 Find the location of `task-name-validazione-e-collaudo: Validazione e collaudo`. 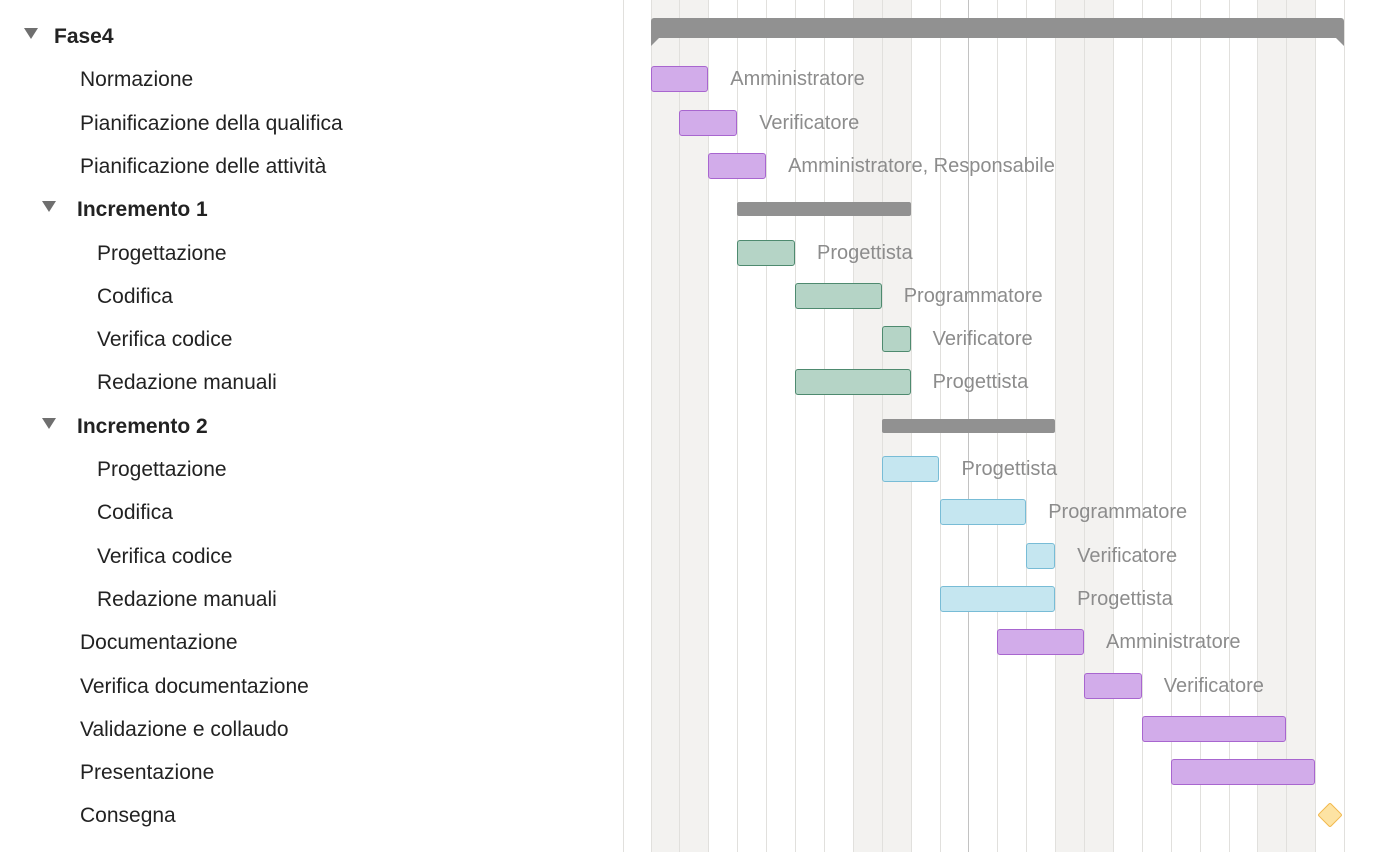

task-name-validazione-e-collaudo: Validazione e collaudo is located at coordinates (184, 729).